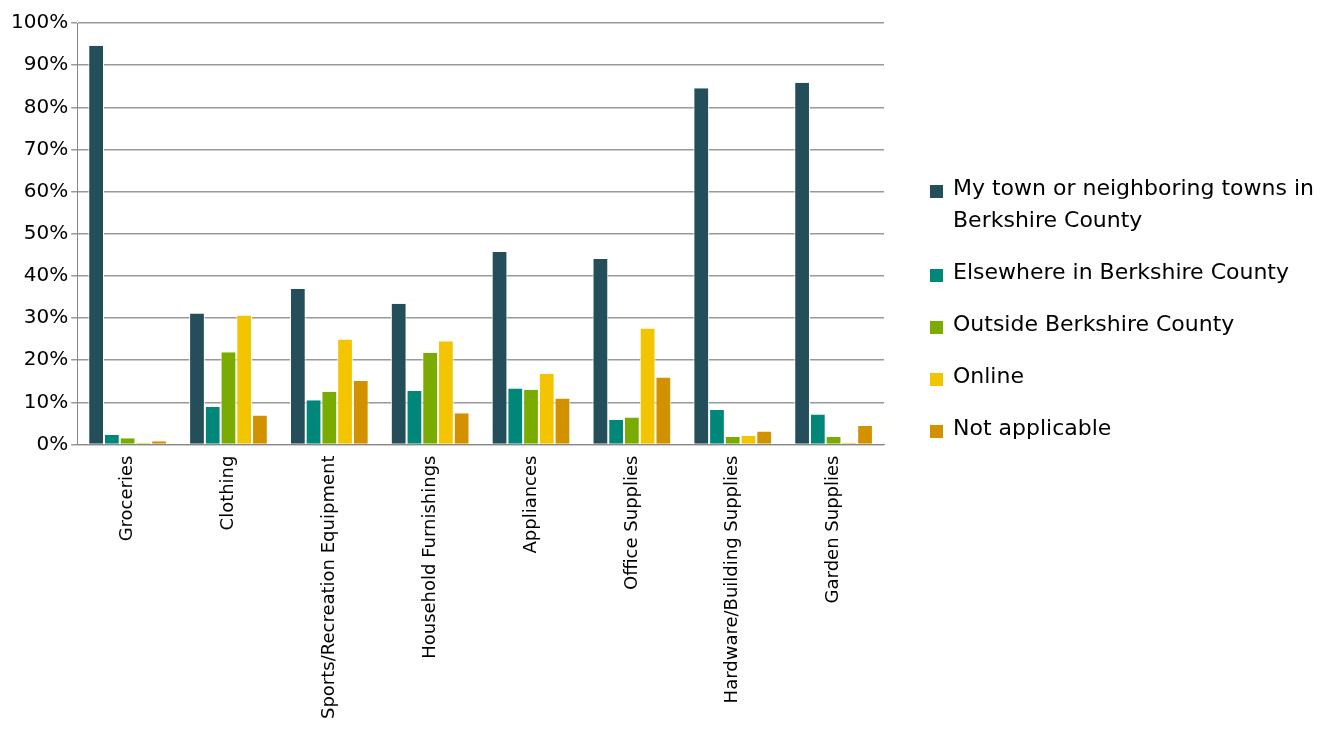 This screenshot has height=730, width=1322. What do you see at coordinates (832, 529) in the screenshot?
I see `x-tick-label: Garden Supplies` at bounding box center [832, 529].